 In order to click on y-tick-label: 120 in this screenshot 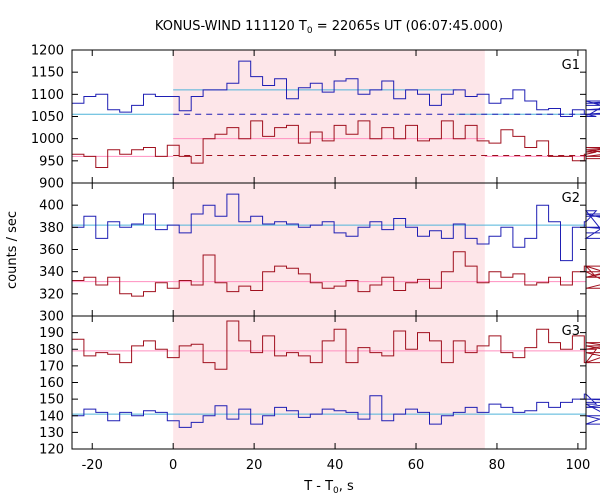, I will do `click(51, 450)`.